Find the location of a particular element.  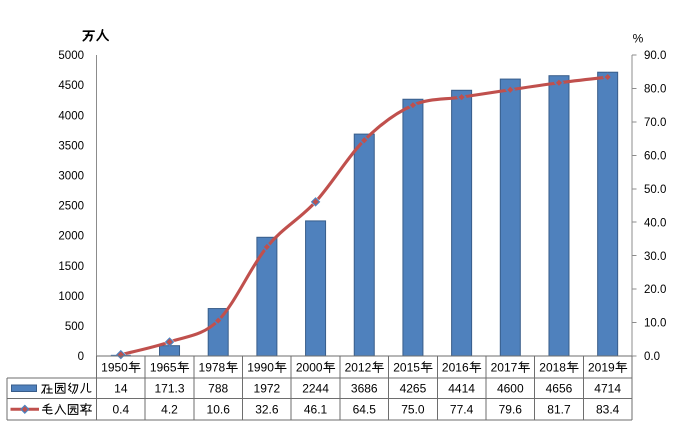

svg-text: 4600 is located at coordinates (510, 388).